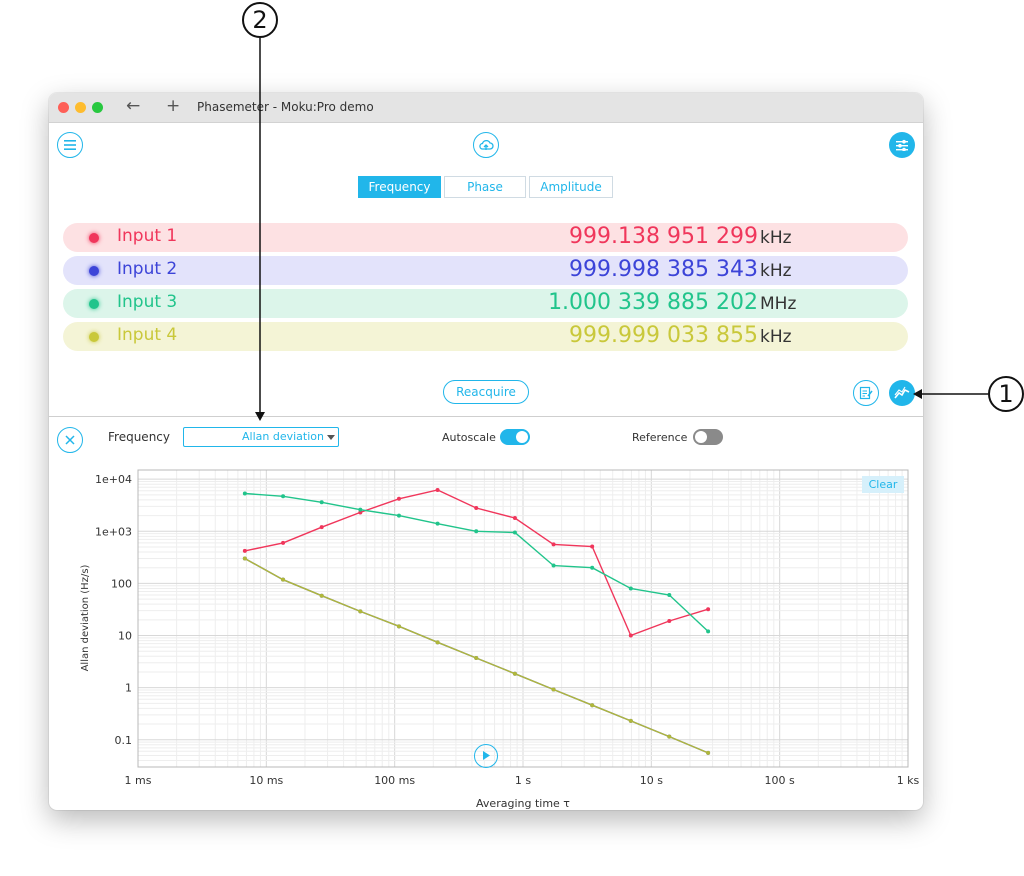 The image size is (1024, 876). I want to click on tab-amplitude: Amplitude, so click(571, 187).